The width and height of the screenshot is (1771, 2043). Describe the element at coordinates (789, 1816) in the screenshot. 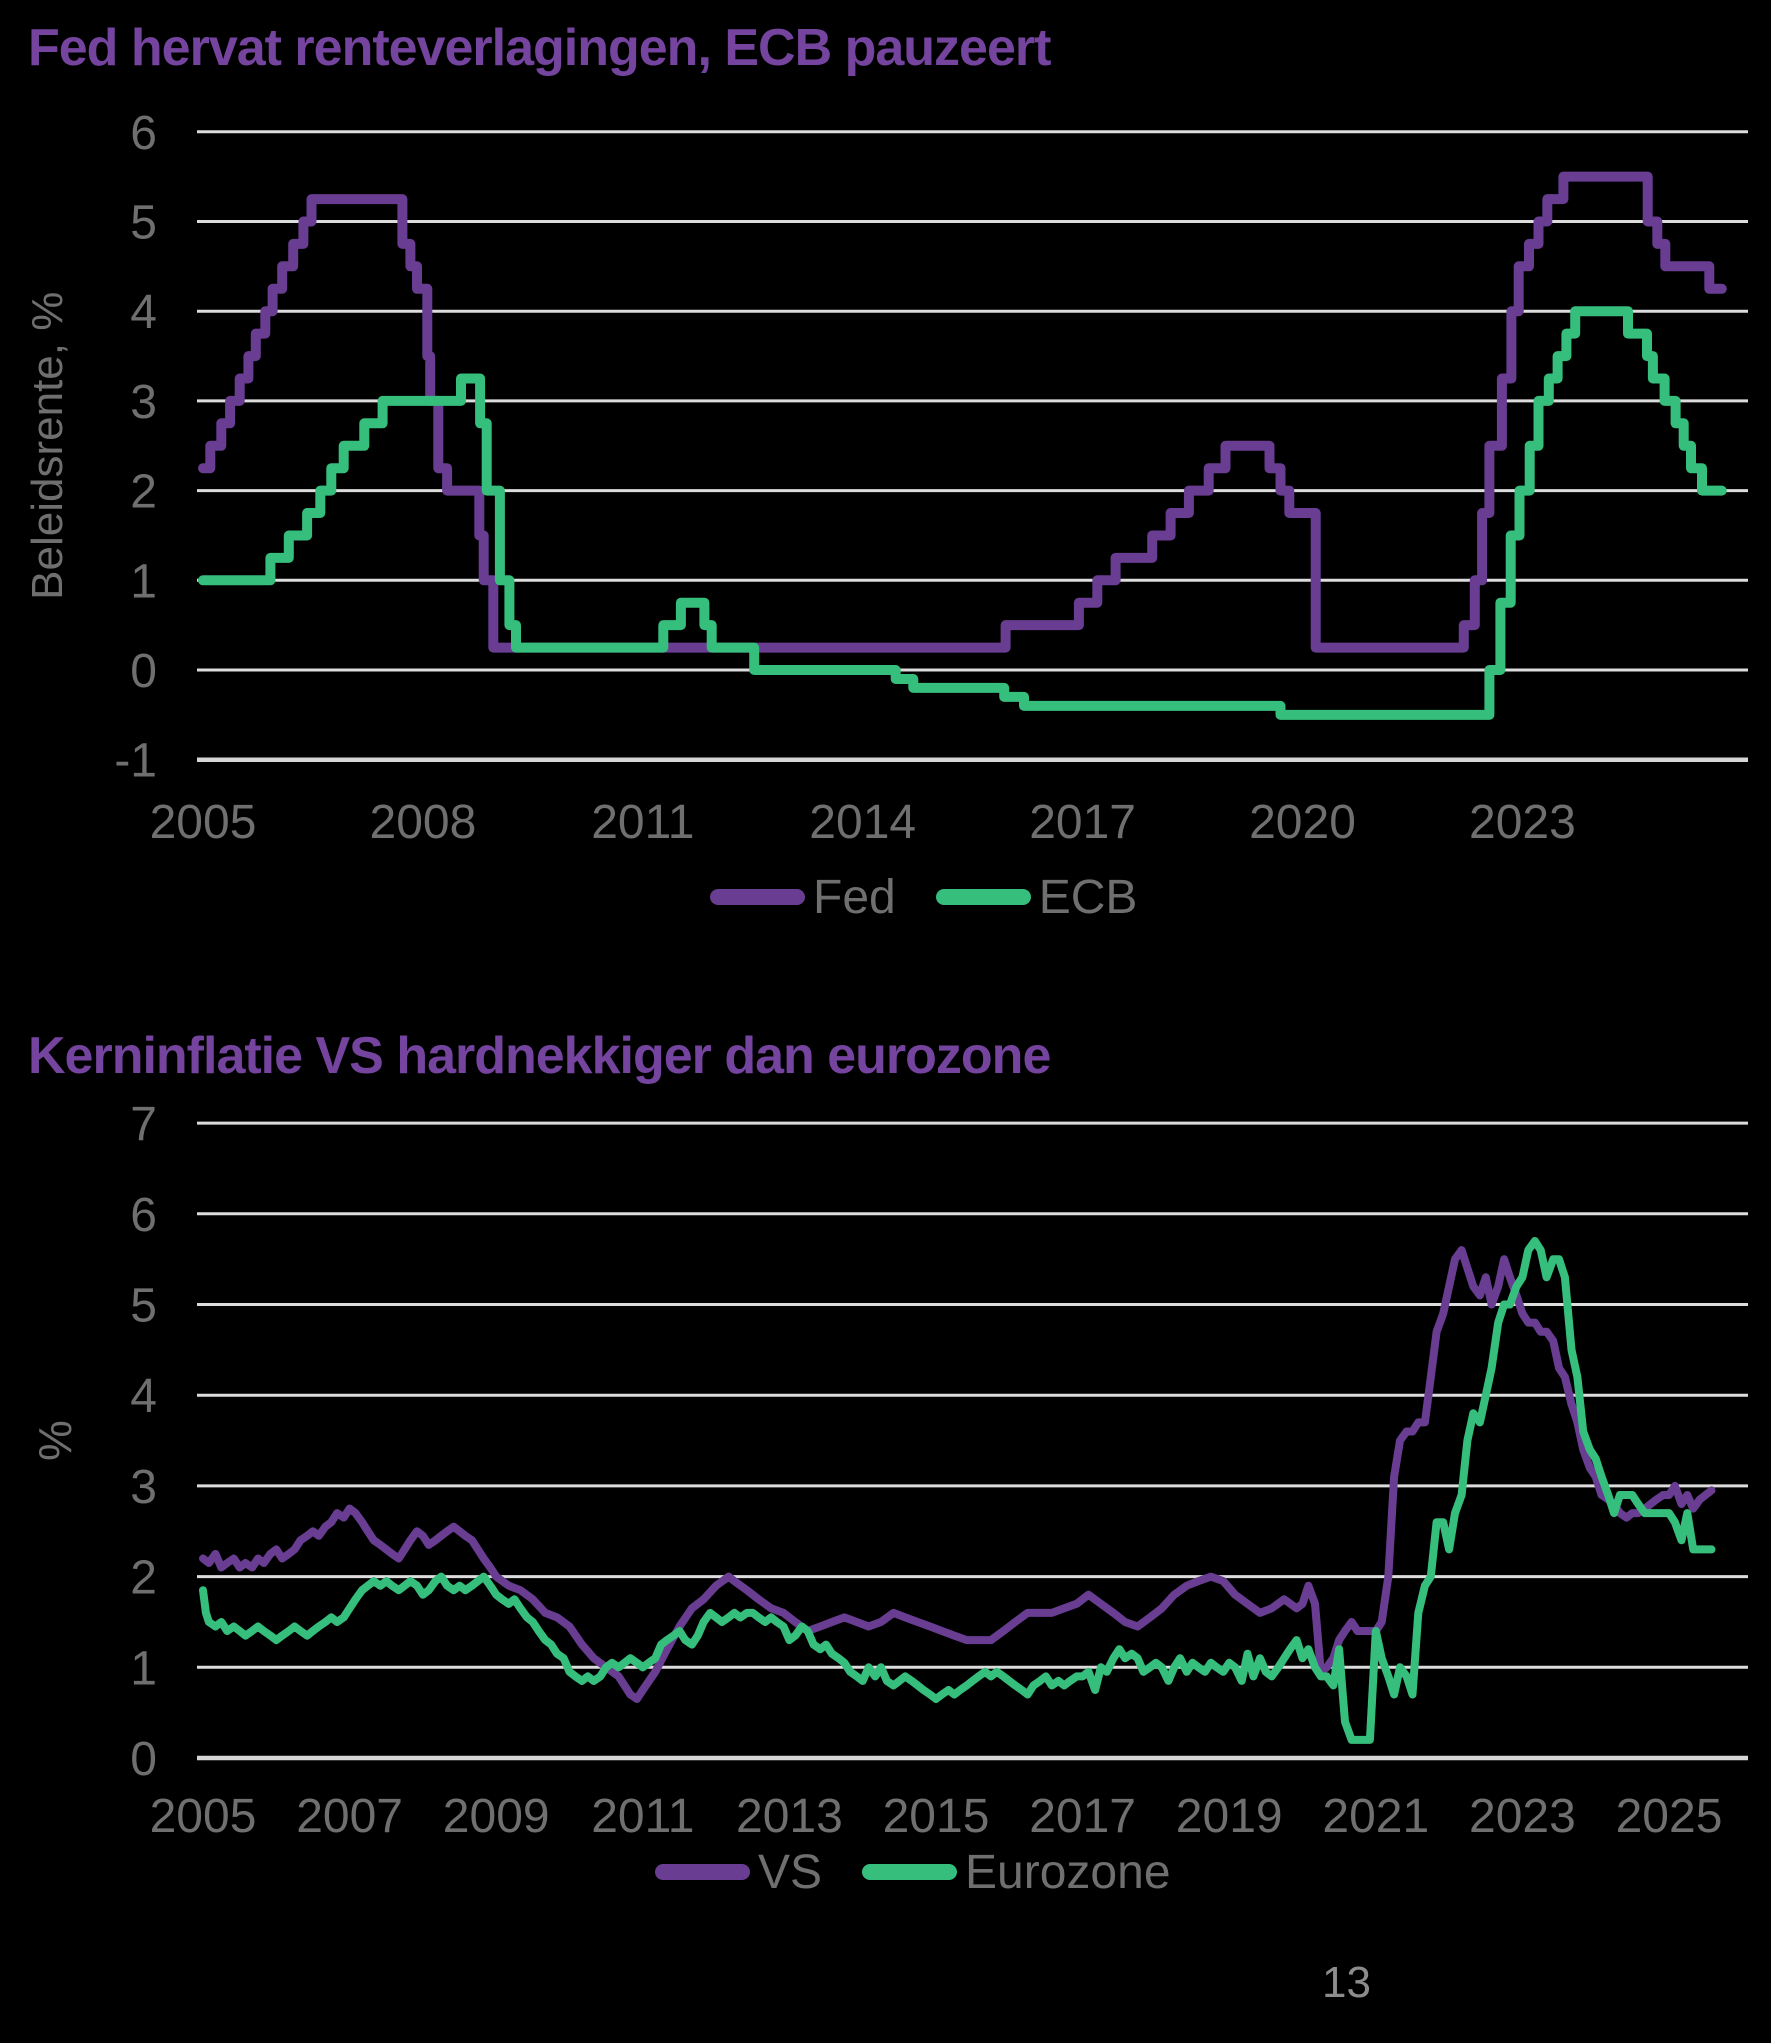

I see `x-tick-label: 2013` at that location.